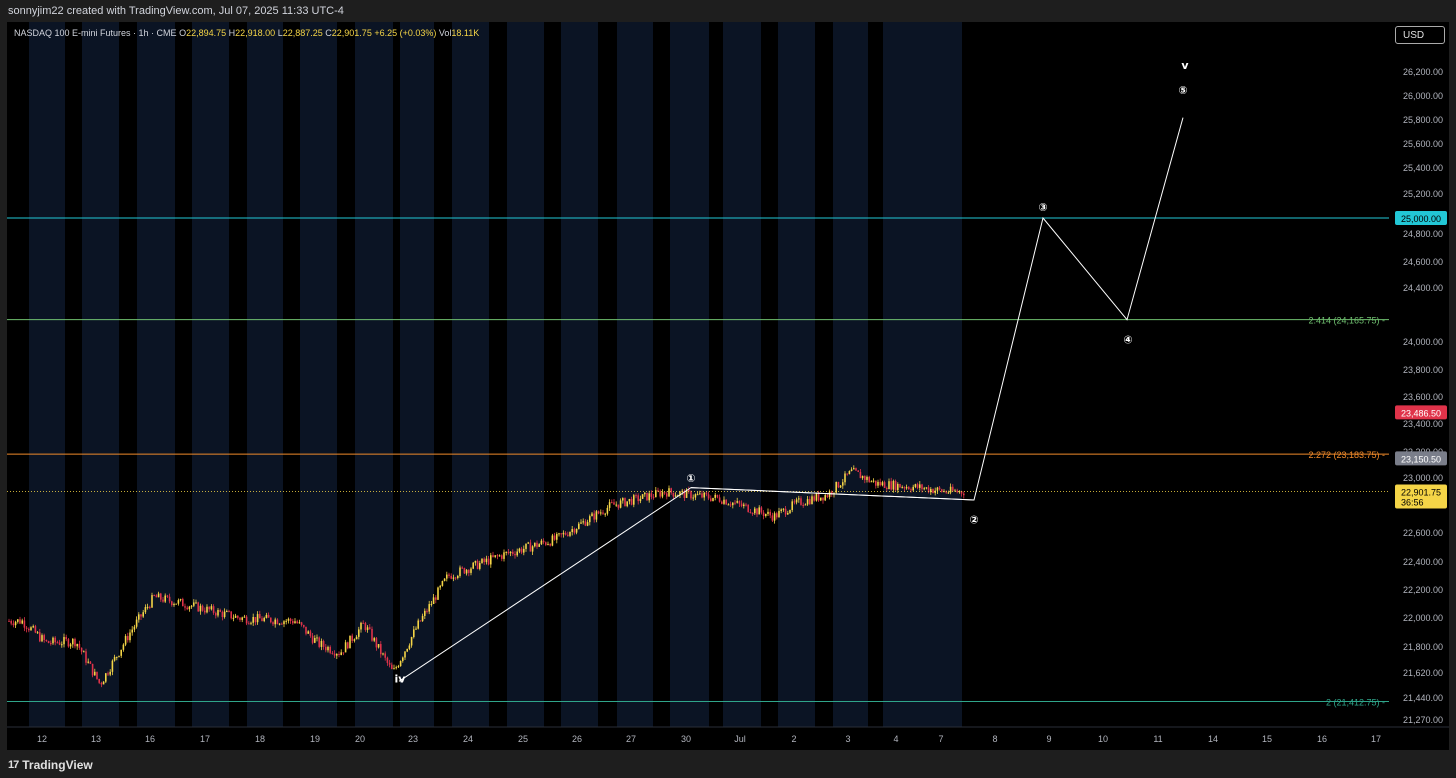 The width and height of the screenshot is (1456, 778). I want to click on high-value: 22,918.00, so click(255, 33).